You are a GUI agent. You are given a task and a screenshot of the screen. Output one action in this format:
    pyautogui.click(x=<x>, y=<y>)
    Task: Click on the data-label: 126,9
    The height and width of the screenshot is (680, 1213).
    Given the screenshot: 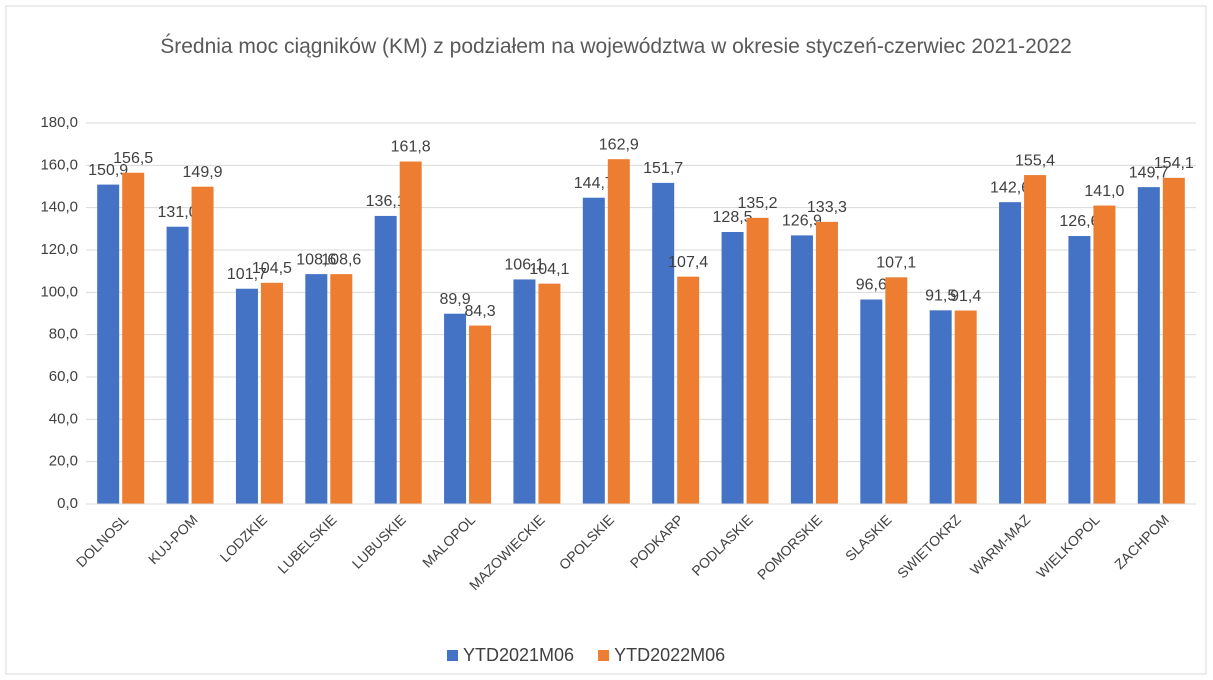 What is the action you would take?
    pyautogui.click(x=802, y=221)
    